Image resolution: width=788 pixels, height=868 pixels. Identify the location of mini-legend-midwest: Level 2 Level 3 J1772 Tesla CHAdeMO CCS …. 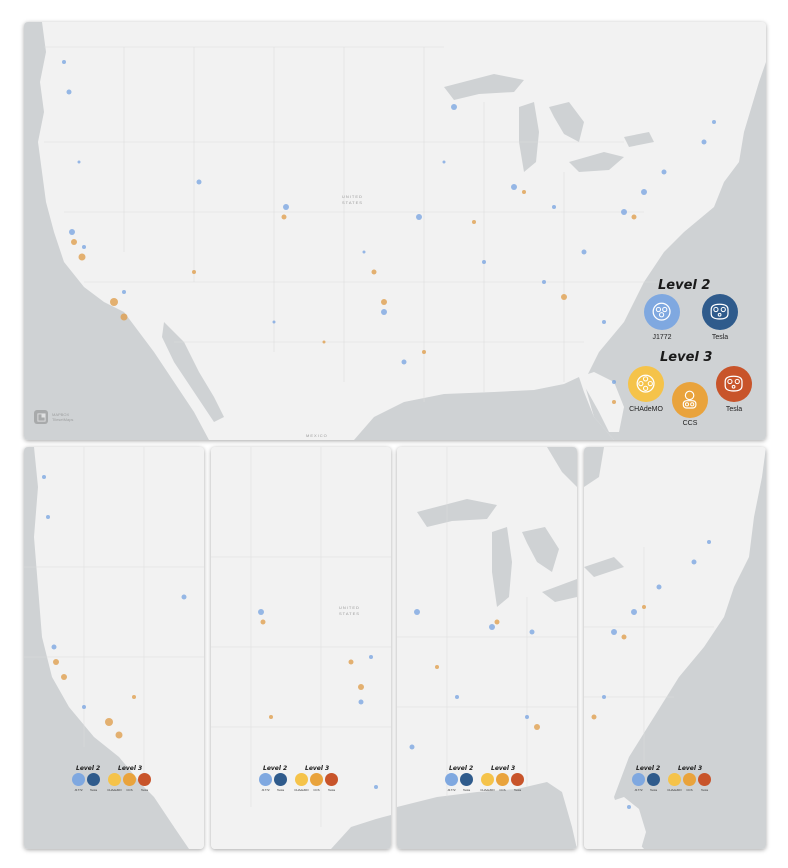
(490, 785).